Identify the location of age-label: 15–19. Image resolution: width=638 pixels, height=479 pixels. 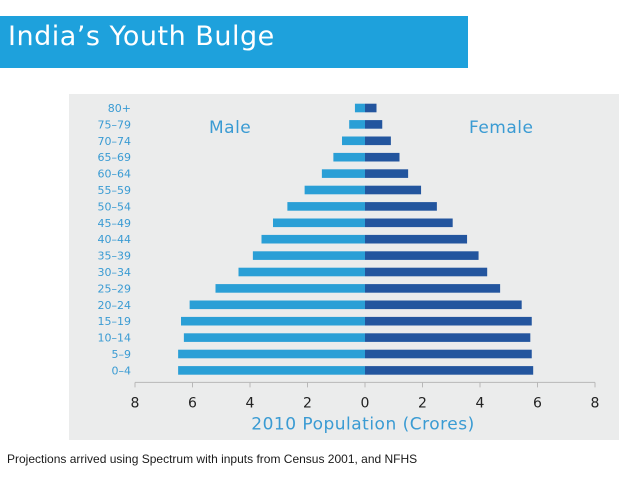
(115, 321).